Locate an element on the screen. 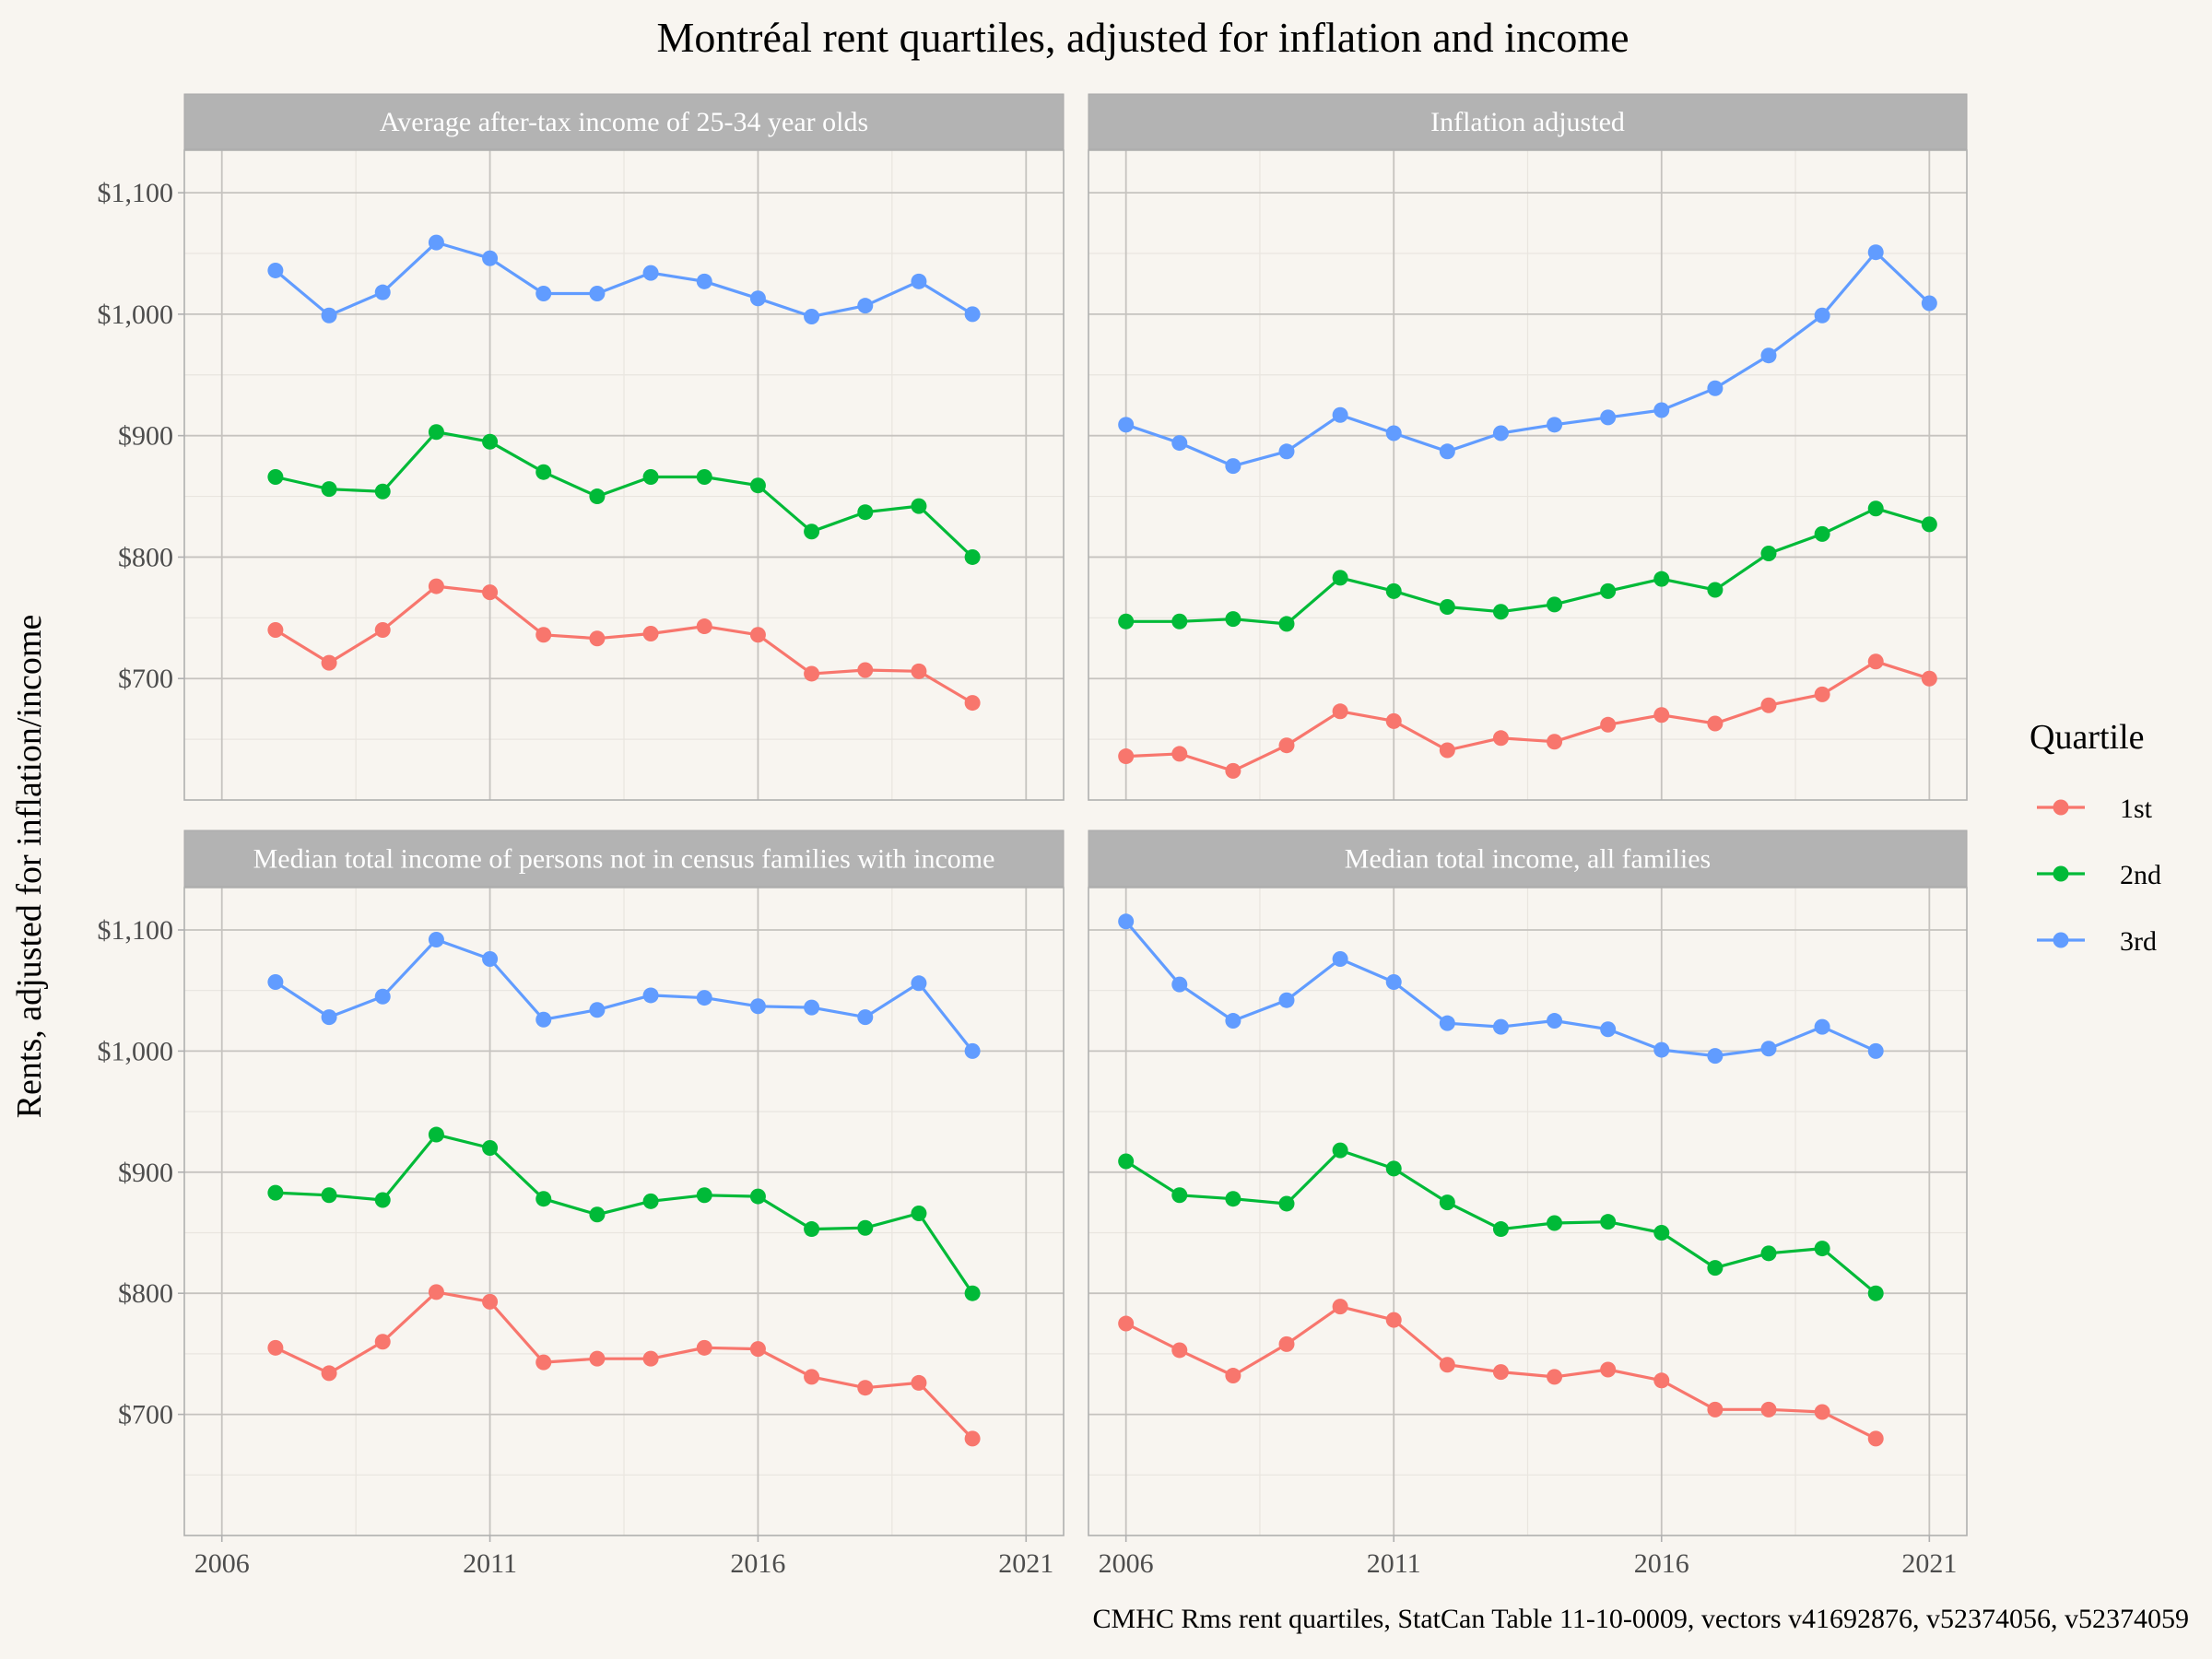 The image size is (2212, 1659). facet-strip-label: Median total income, all families is located at coordinates (1528, 859).